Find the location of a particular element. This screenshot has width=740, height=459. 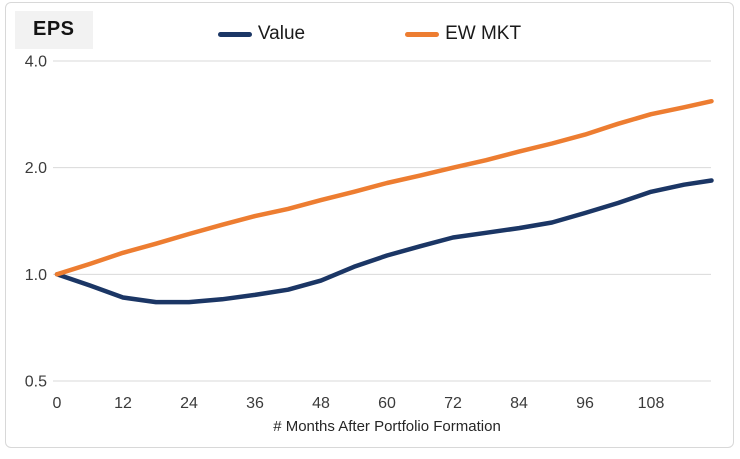

x-tick-label: 0 is located at coordinates (57, 403).